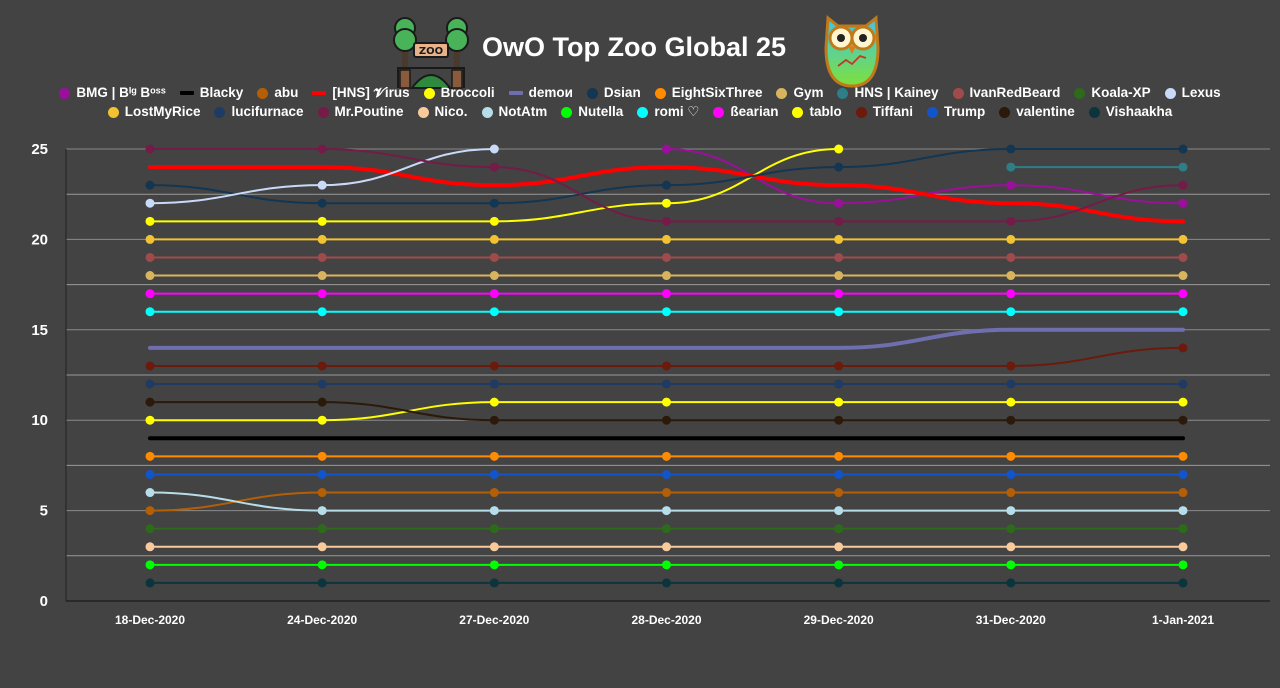 The height and width of the screenshot is (688, 1280). What do you see at coordinates (892, 111) in the screenshot?
I see `legend-label: Tiffani` at bounding box center [892, 111].